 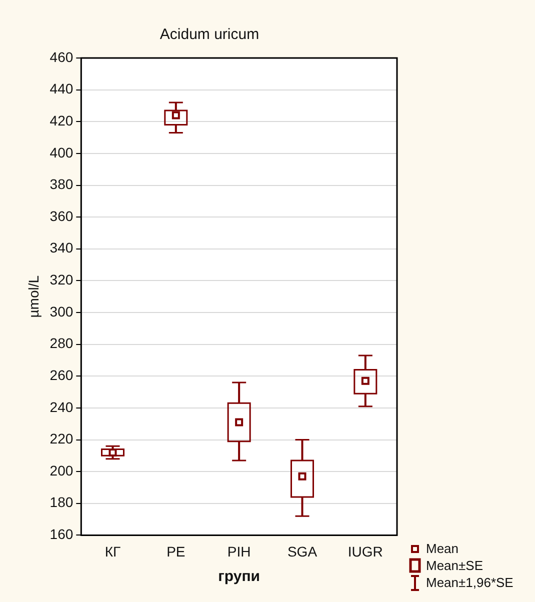 I want to click on text: Mean, so click(x=442, y=548).